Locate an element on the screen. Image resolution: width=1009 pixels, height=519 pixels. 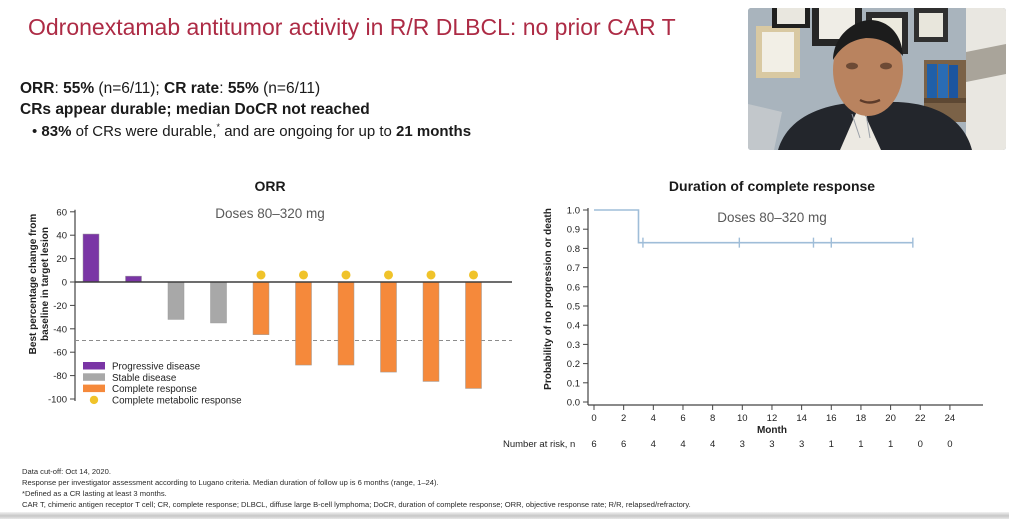
y-tick-label: 0.1 is located at coordinates (573, 383).